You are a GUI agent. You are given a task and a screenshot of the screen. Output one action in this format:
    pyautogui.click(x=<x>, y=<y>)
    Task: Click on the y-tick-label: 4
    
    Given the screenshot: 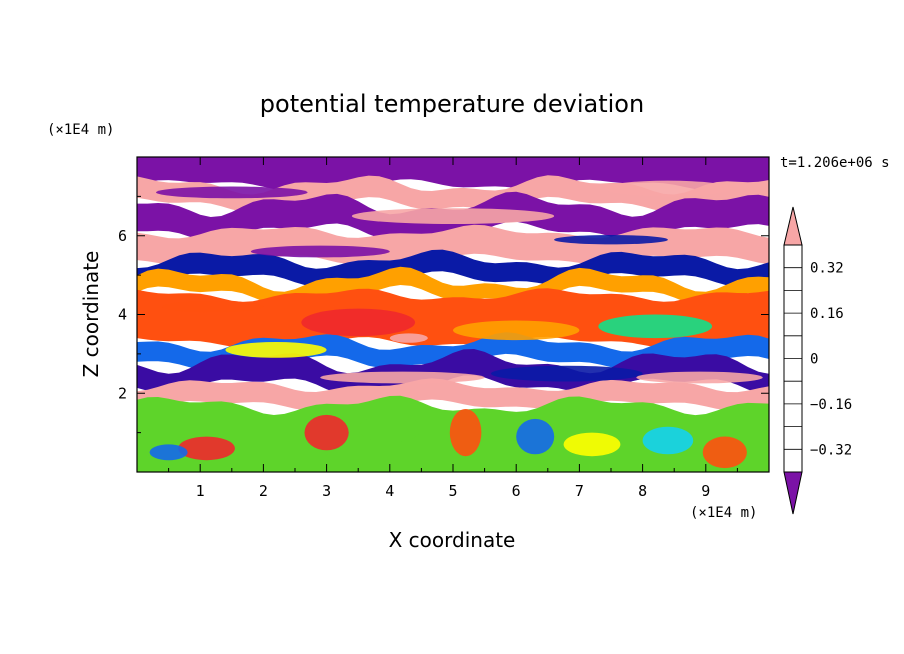 What is the action you would take?
    pyautogui.click(x=122, y=315)
    